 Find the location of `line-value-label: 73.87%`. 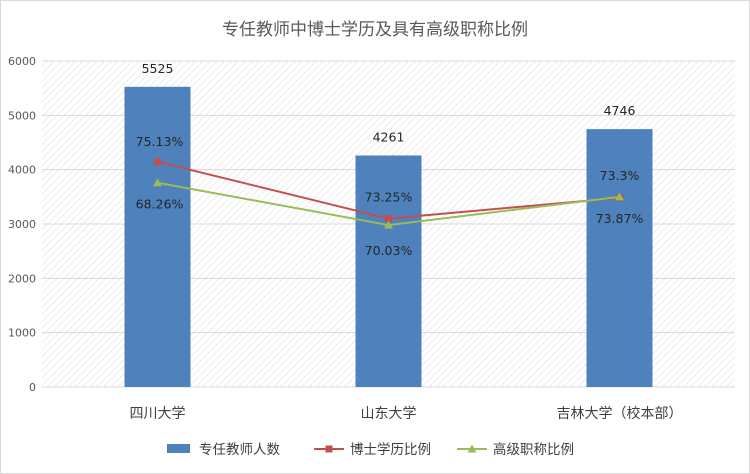

line-value-label: 73.87% is located at coordinates (620, 218).